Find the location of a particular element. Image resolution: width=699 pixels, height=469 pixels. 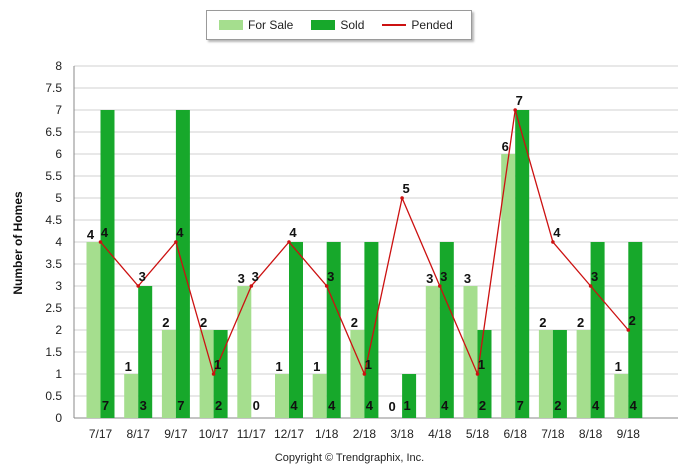

legend-label-pended: Pended is located at coordinates (432, 25).